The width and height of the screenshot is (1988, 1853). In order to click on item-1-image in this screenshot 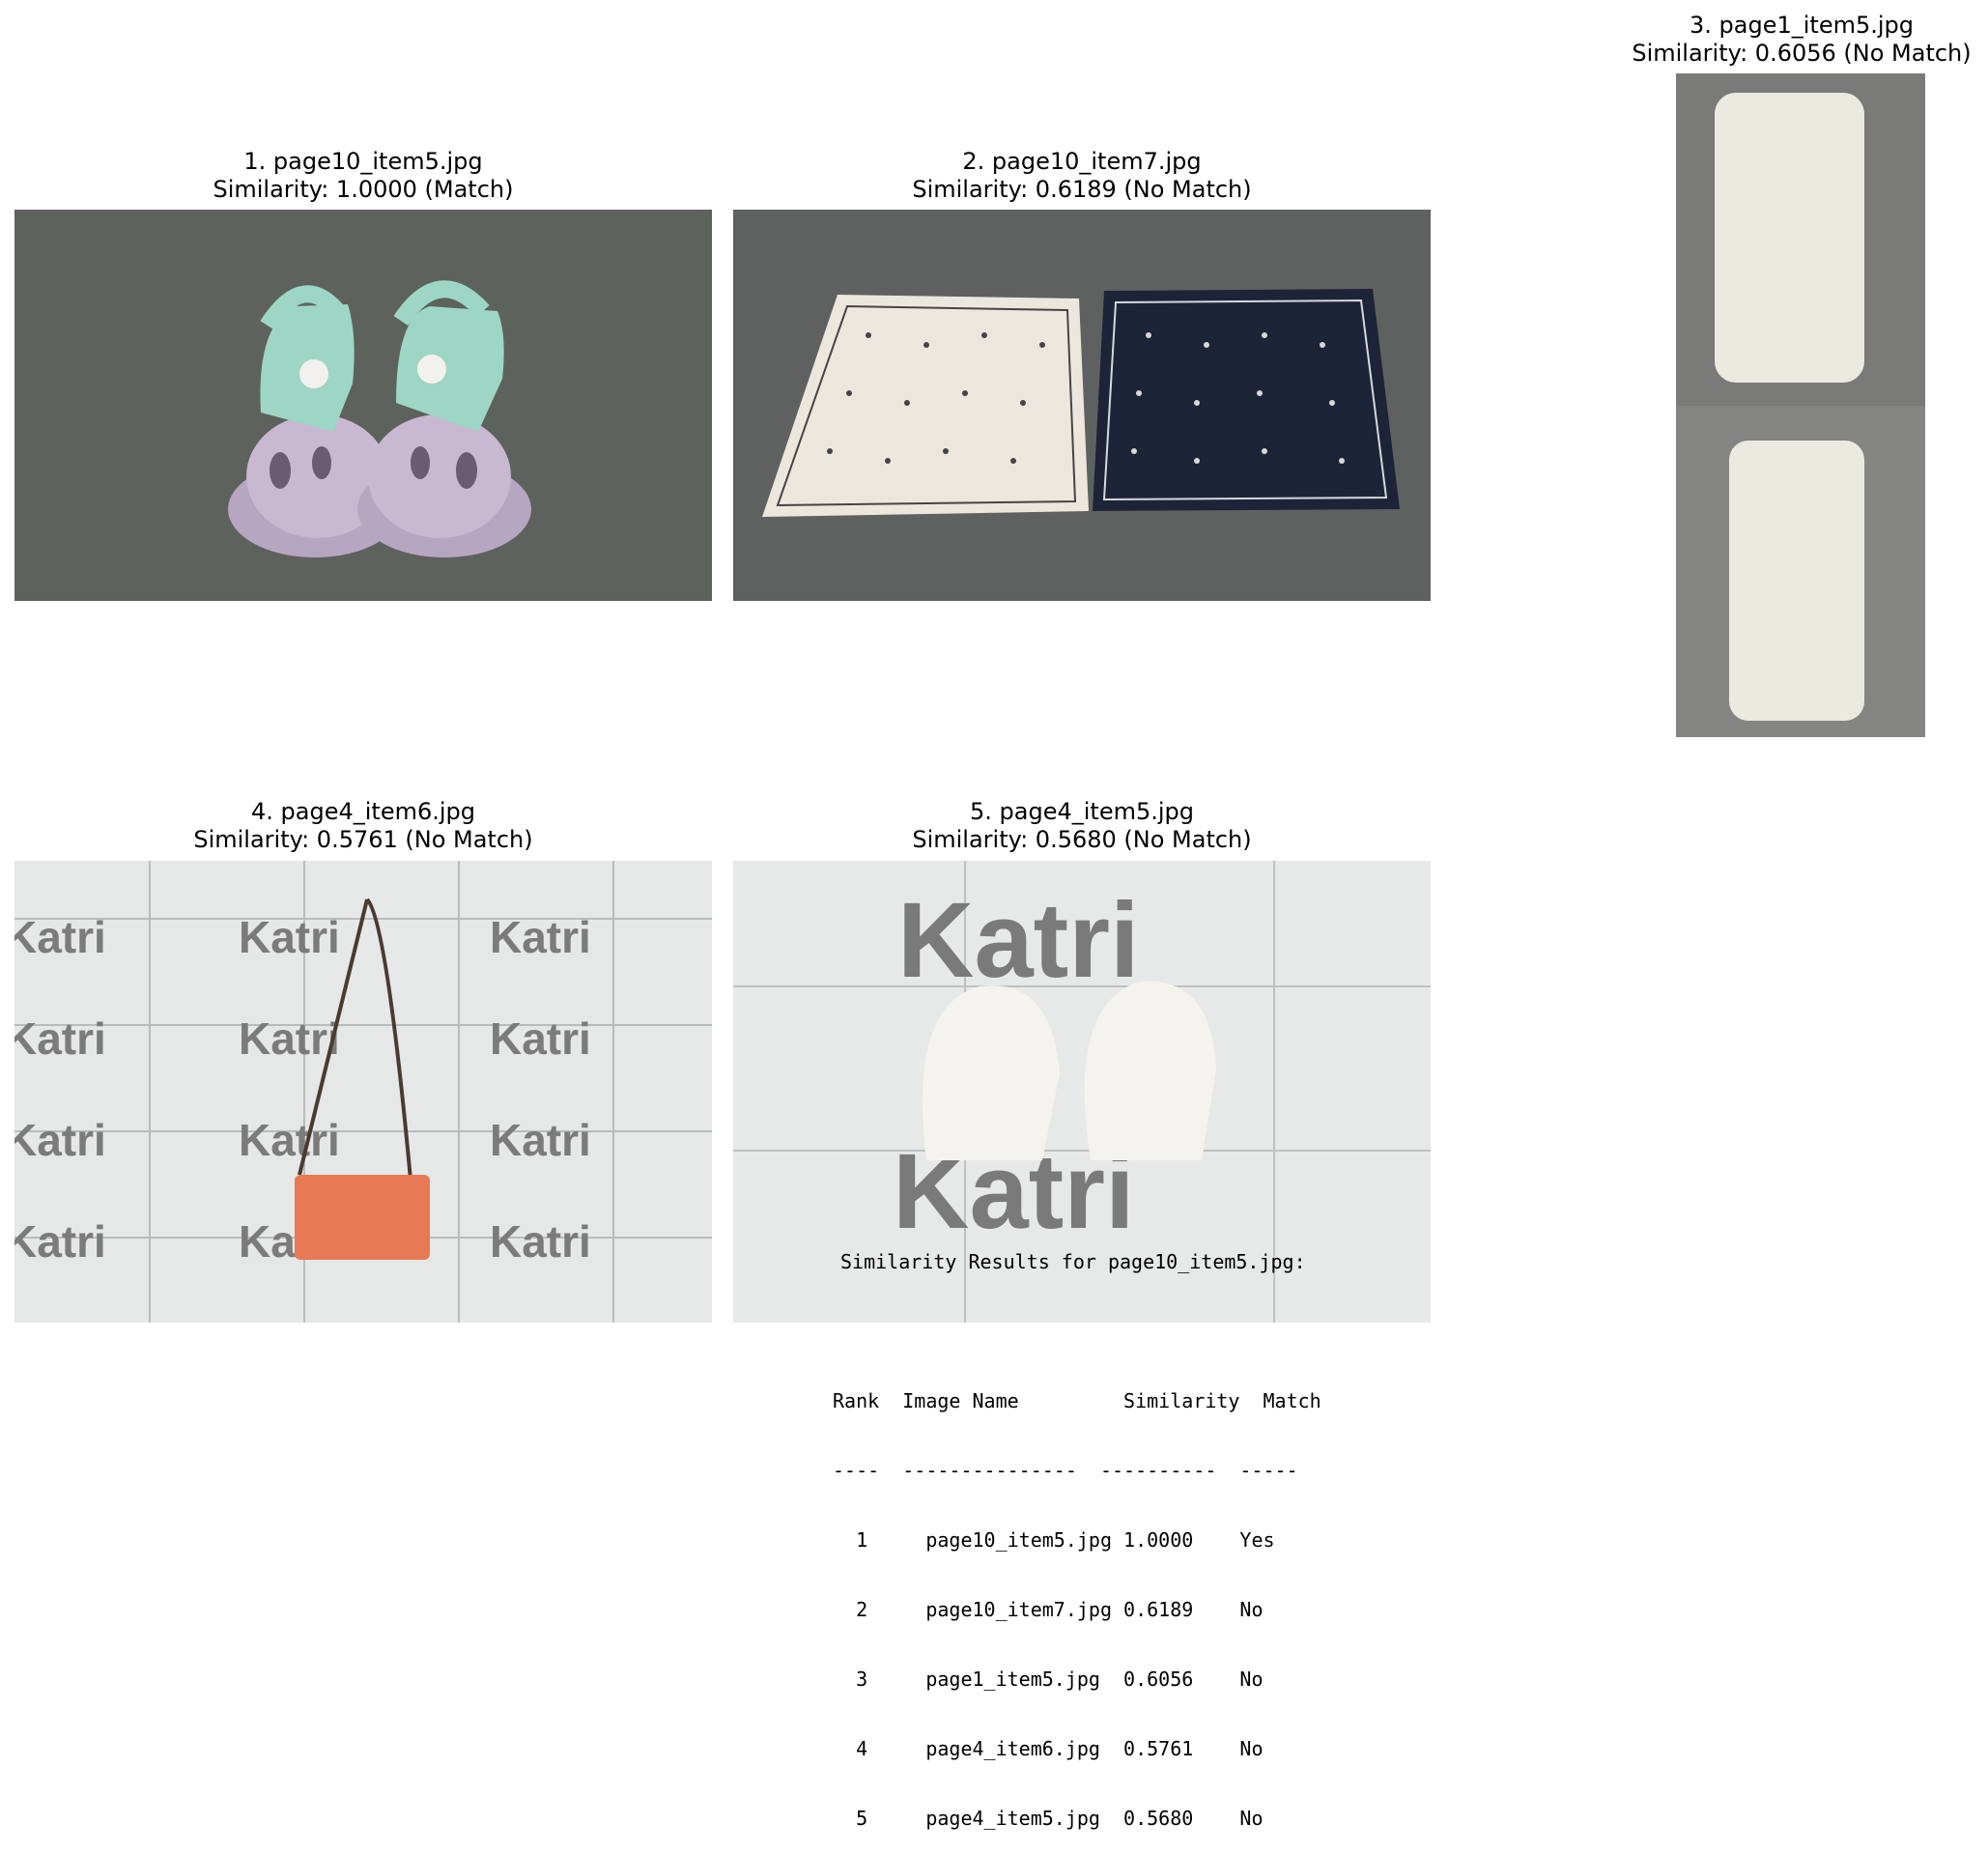, I will do `click(363, 406)`.